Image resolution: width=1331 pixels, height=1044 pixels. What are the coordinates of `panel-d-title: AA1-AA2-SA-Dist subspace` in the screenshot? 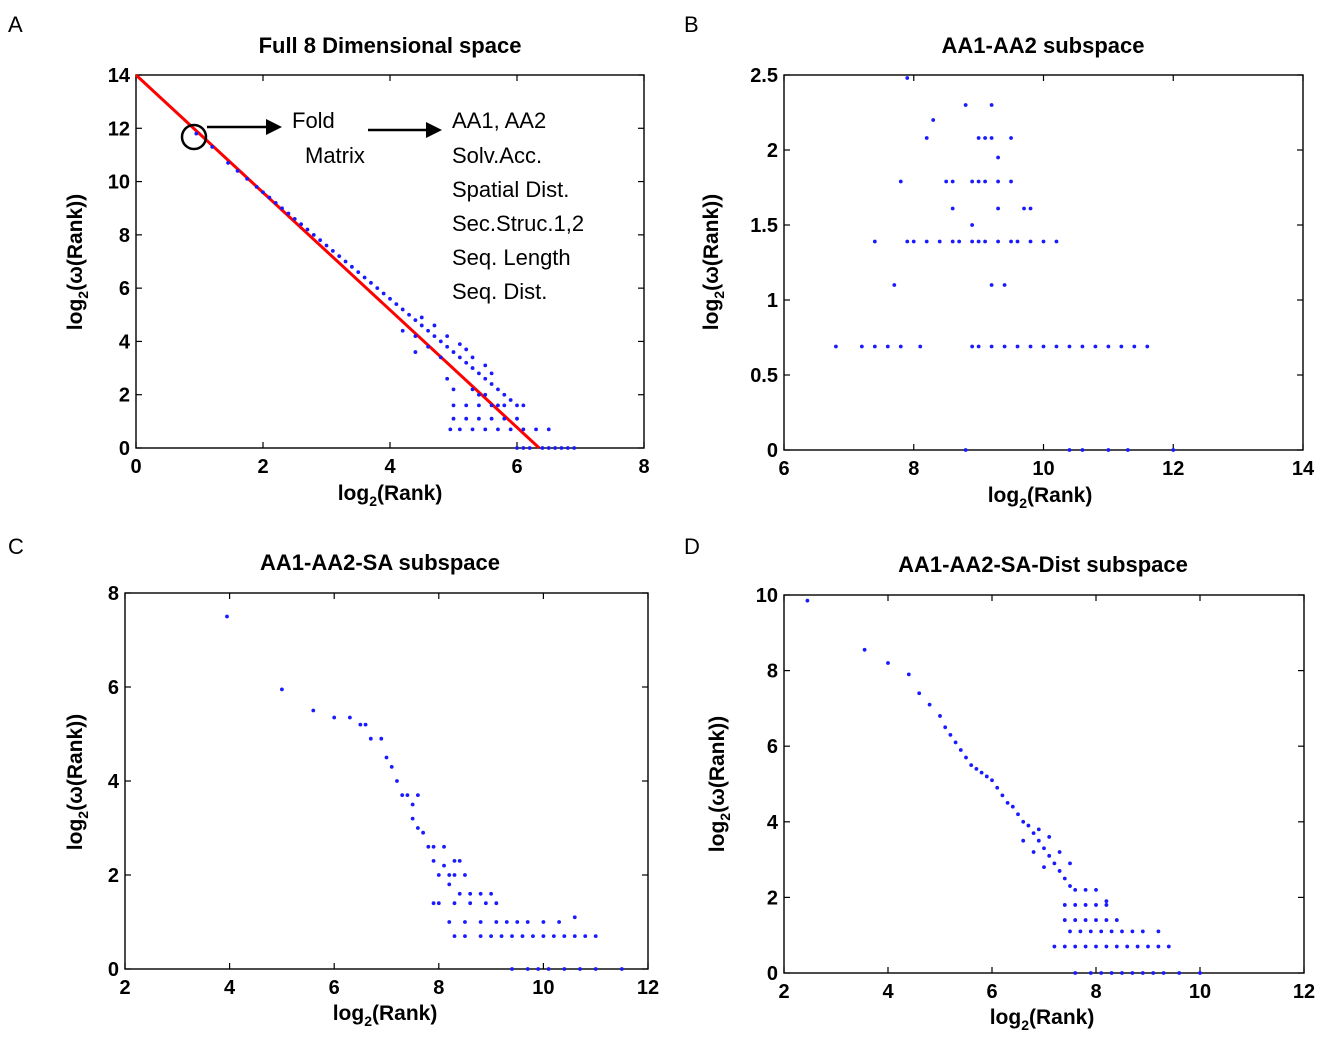 It's located at (1043, 564).